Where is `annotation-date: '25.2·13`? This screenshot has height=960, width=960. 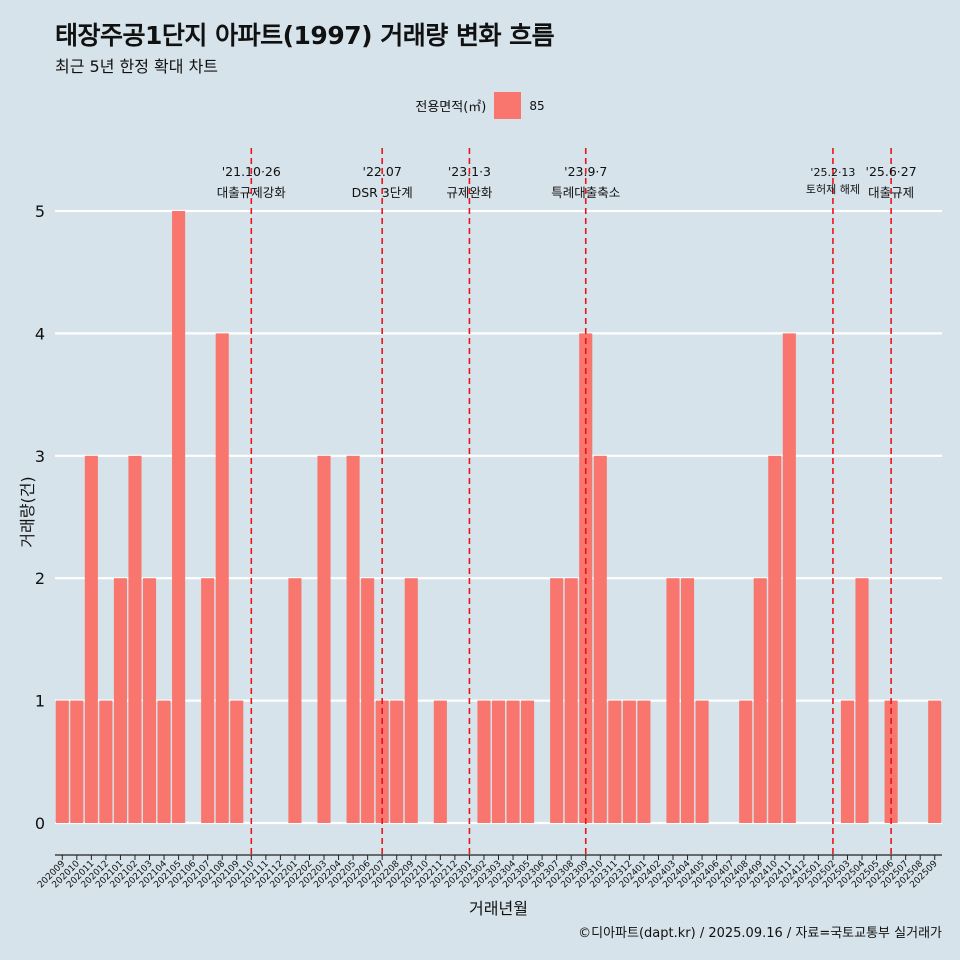
annotation-date: '25.2·13 is located at coordinates (832, 172).